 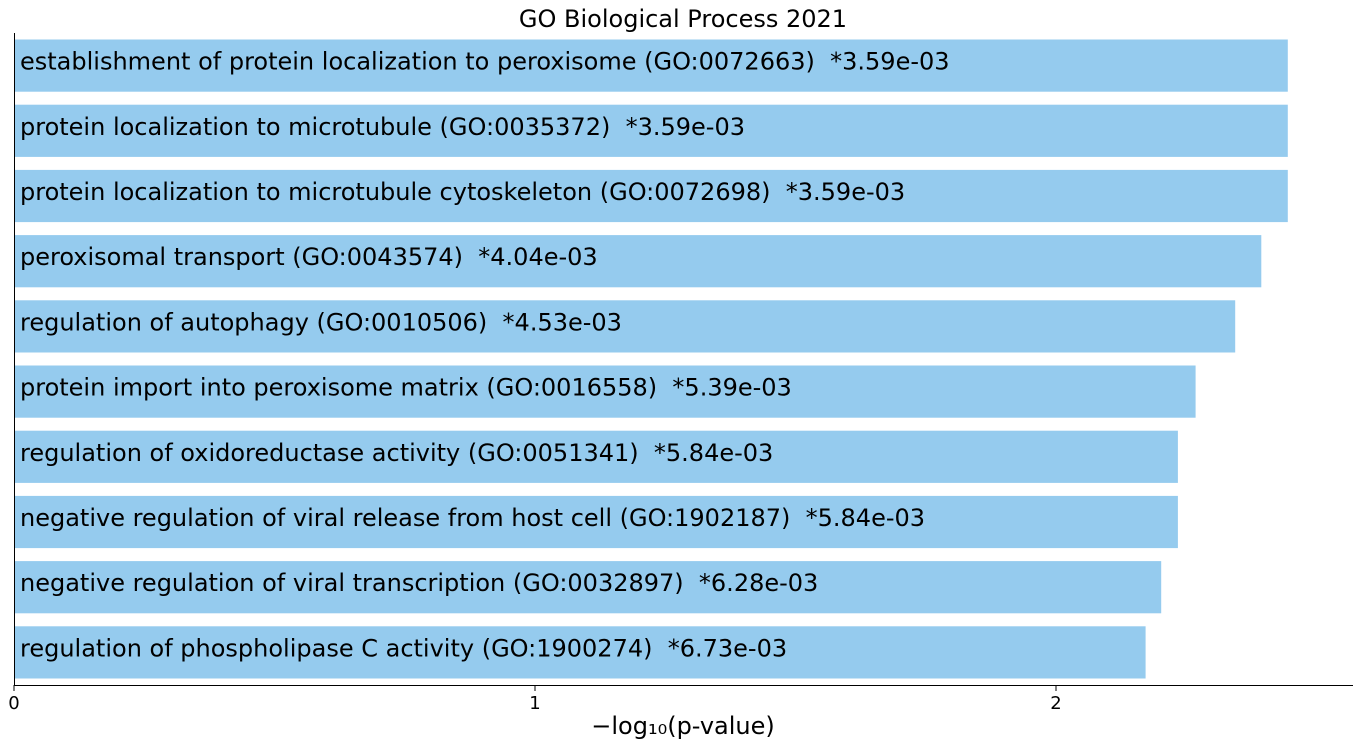 I want to click on x-ticks-layer: 0 1 2, so click(x=535, y=699).